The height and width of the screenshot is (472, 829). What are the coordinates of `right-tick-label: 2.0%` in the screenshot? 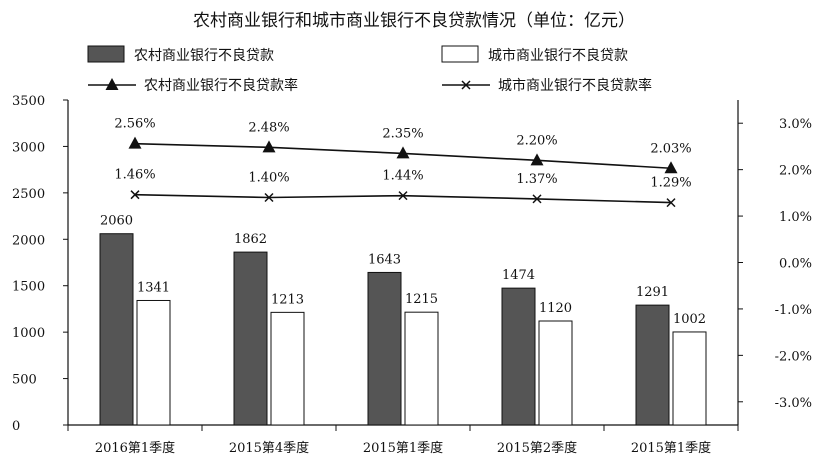 It's located at (795, 171).